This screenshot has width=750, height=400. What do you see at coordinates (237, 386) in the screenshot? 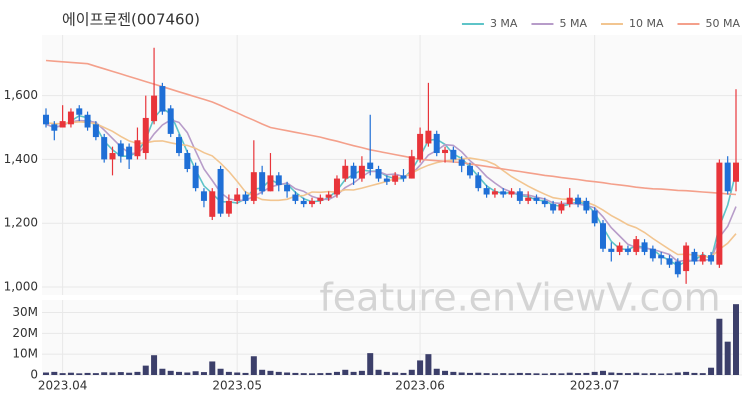
I see `x-tick-label: 2023.05` at bounding box center [237, 386].